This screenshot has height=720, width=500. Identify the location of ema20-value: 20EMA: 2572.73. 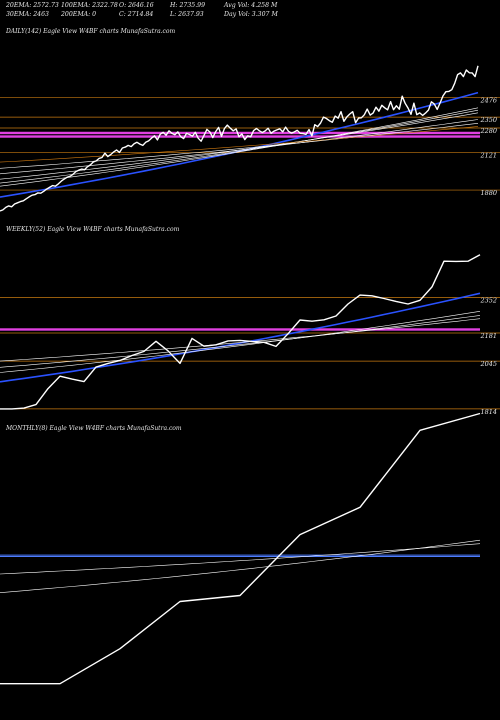
(32, 5).